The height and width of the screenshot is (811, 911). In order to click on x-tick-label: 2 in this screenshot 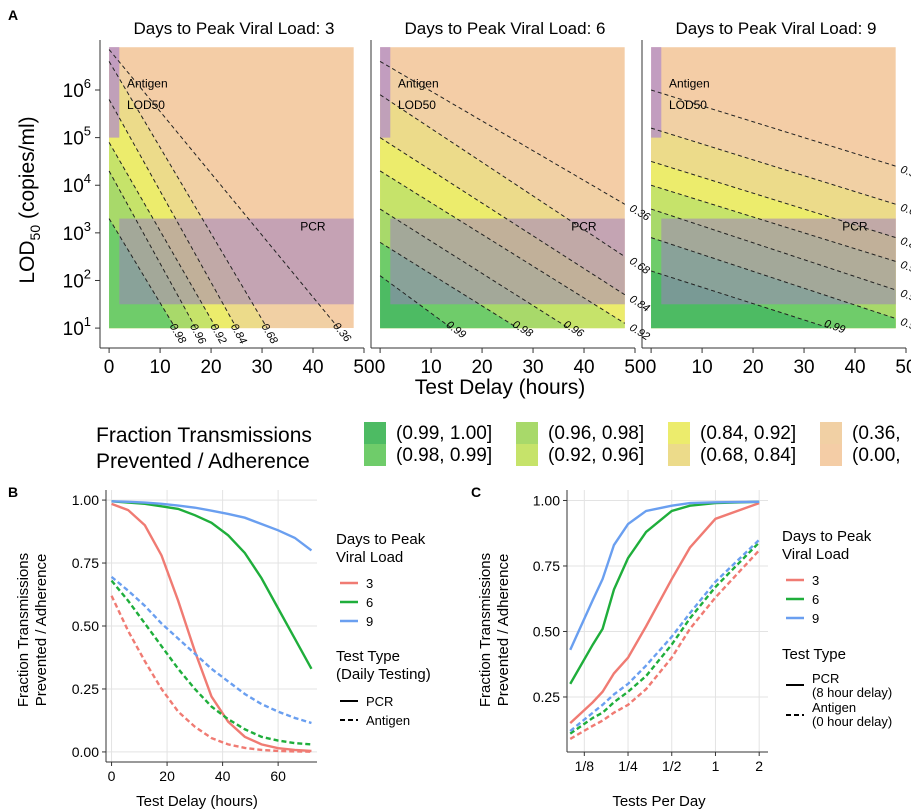, I will do `click(759, 766)`.